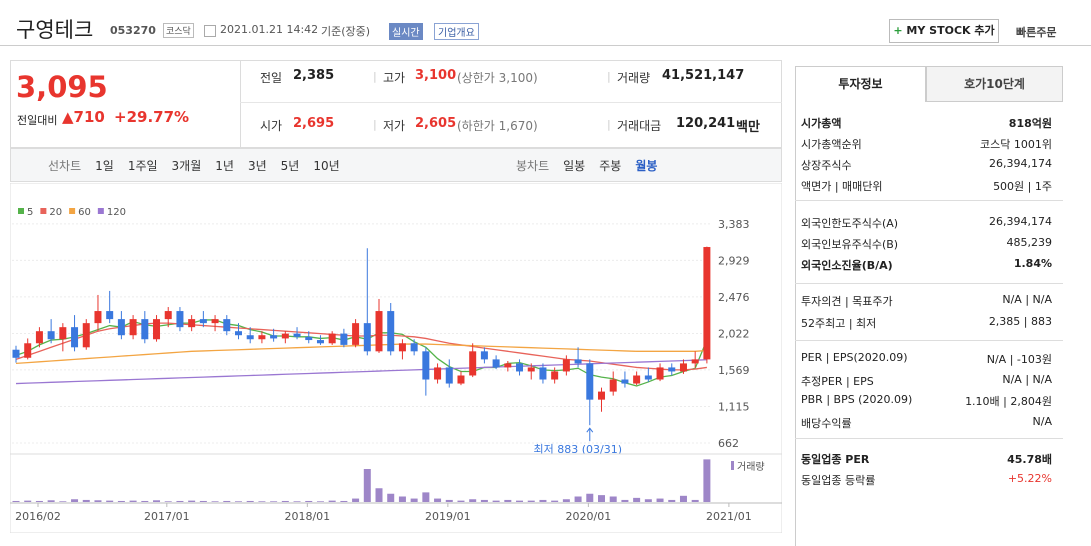 This screenshot has height=546, width=1091. I want to click on invest-value: 500원 | 1주, so click(1022, 186).